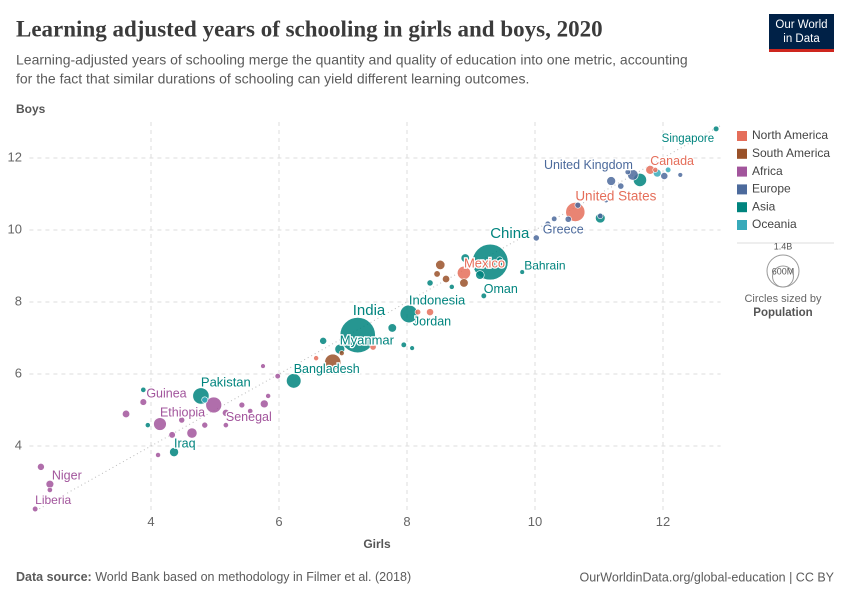 Image resolution: width=850 pixels, height=600 pixels. I want to click on legend-item: Oceania, so click(767, 224).